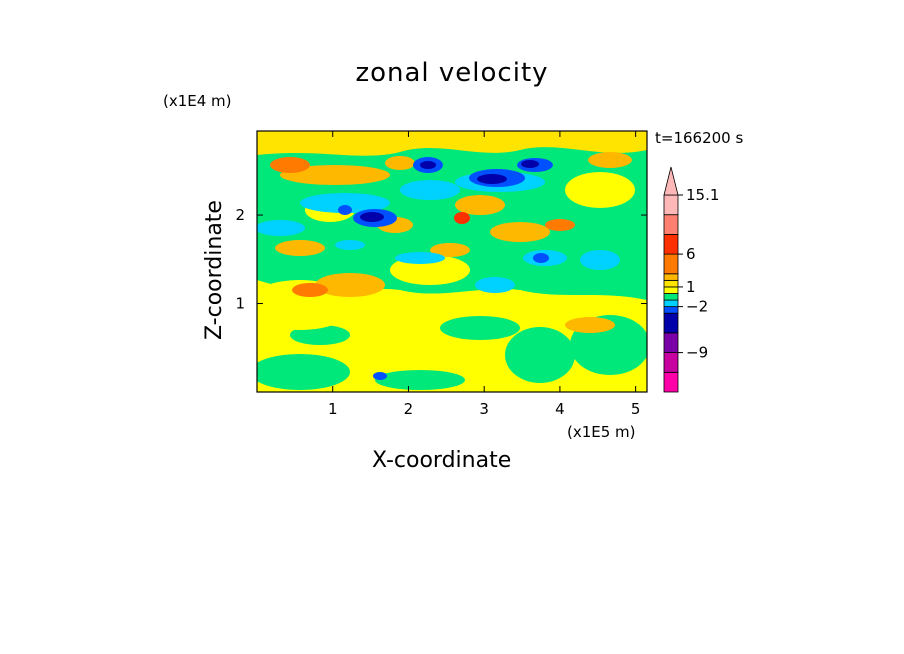  I want to click on x-tick-label: 3, so click(484, 409).